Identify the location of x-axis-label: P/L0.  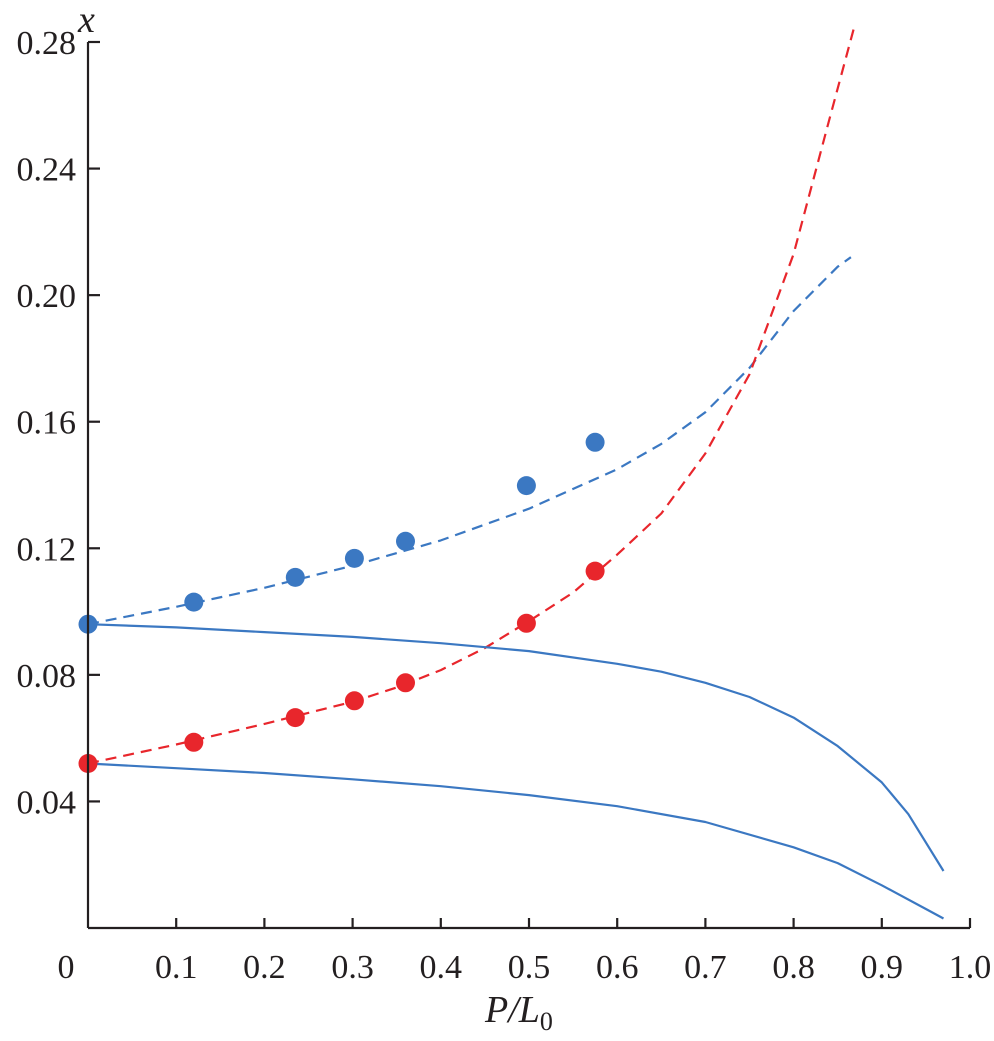
(518, 1012).